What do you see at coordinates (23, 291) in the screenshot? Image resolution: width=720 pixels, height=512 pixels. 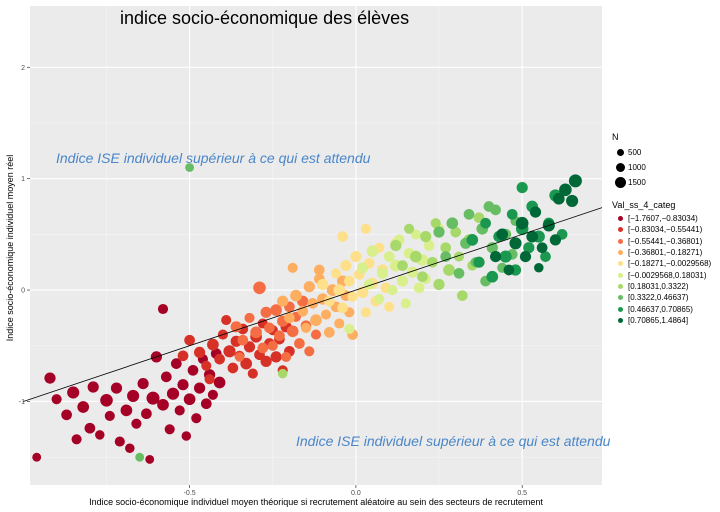 I see `y-tick-label: 0` at bounding box center [23, 291].